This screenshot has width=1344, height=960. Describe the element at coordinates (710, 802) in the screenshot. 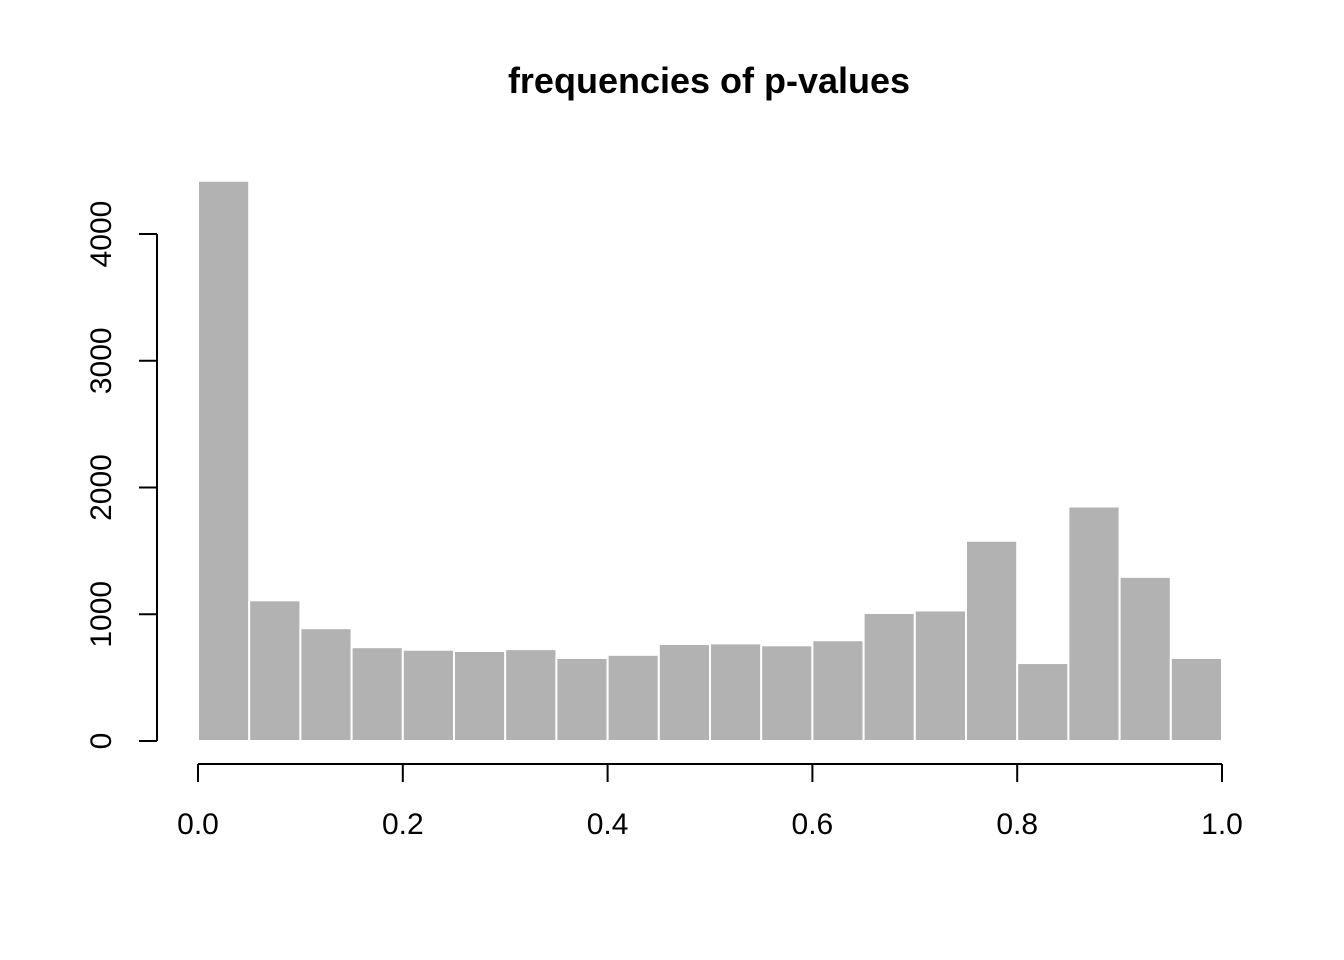

I see `x-axis: 0.0 0.2 0.4 0.6 0.8 1.0` at that location.